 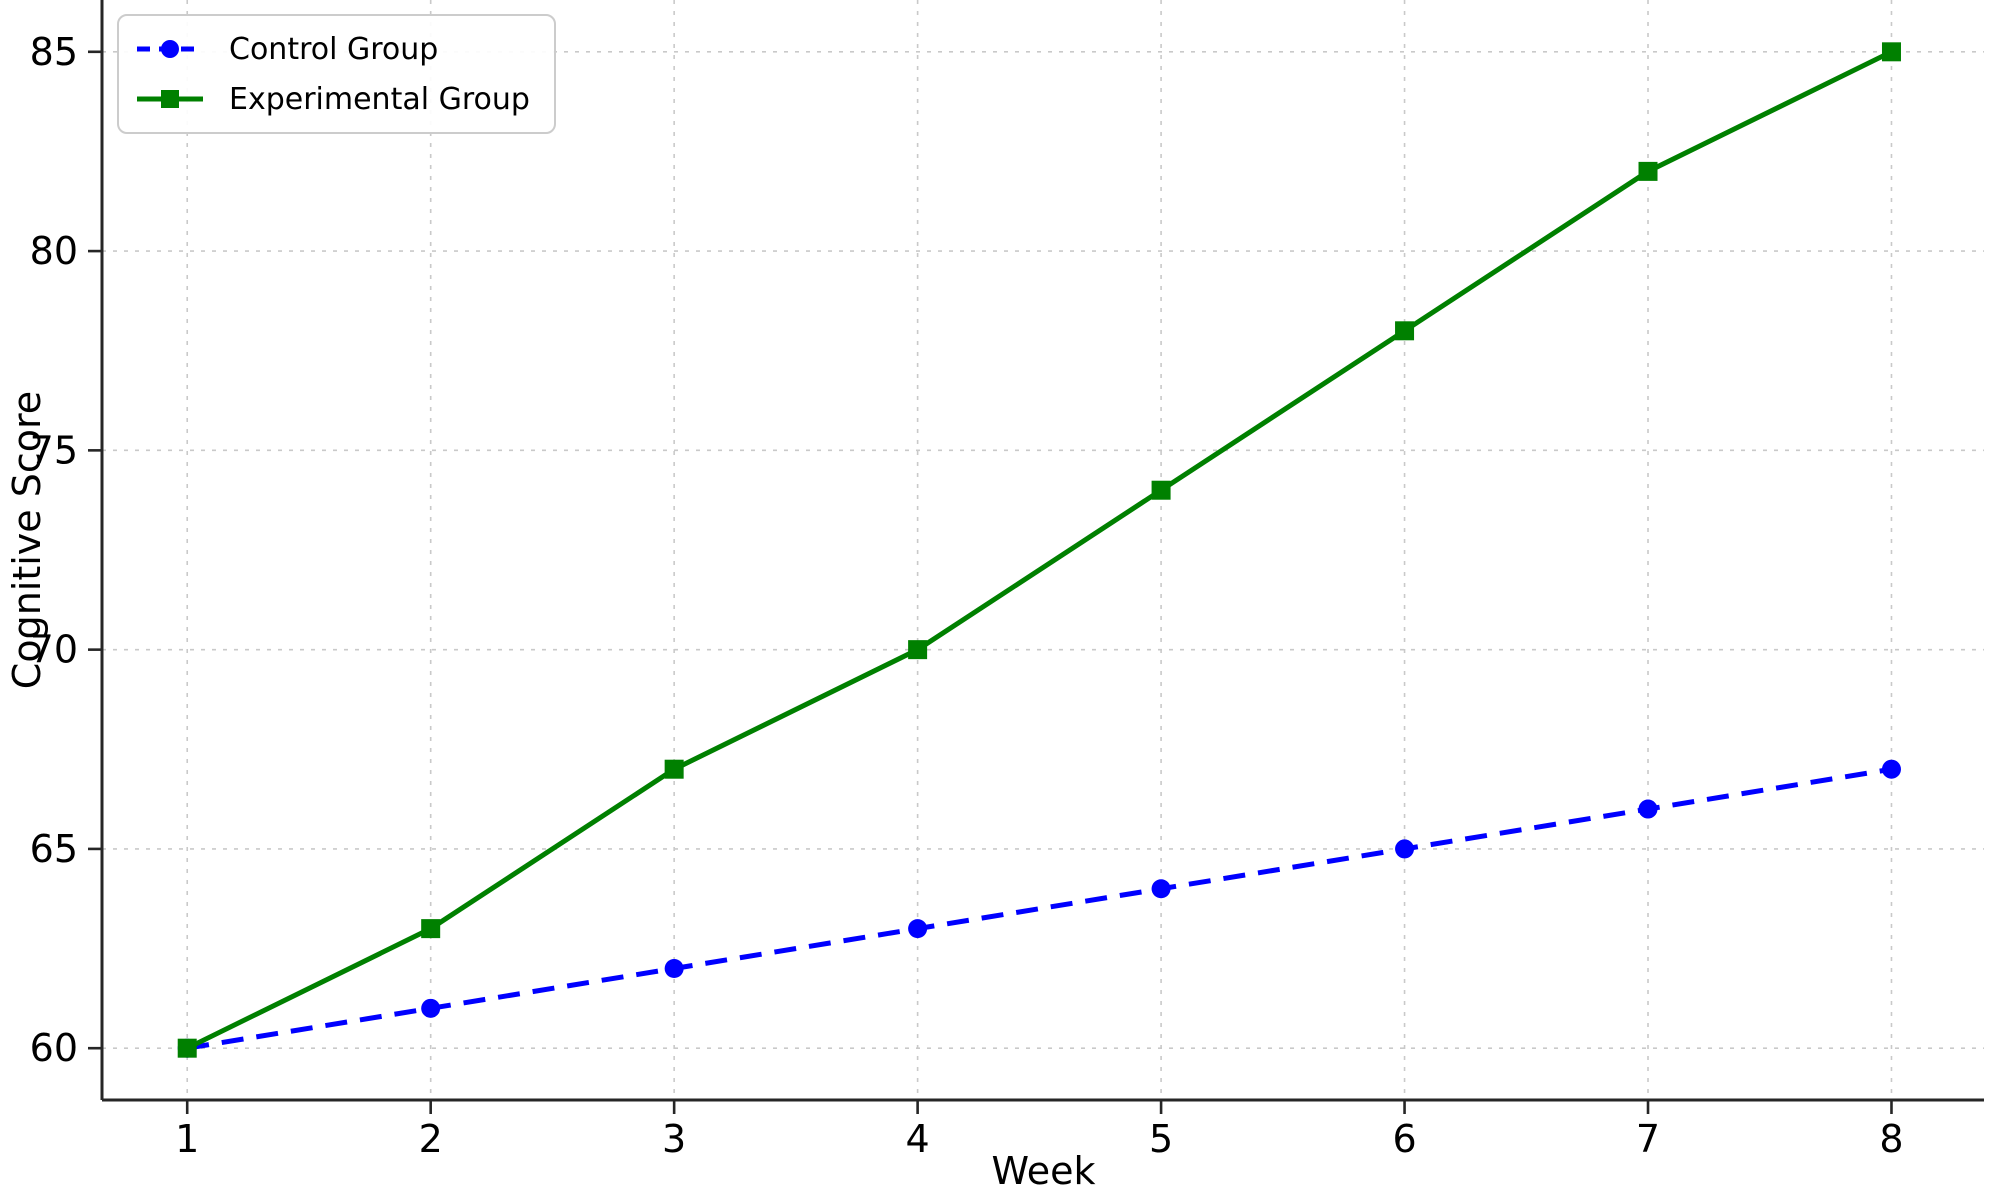 I want to click on x-tick-label: 7, so click(x=1648, y=1139).